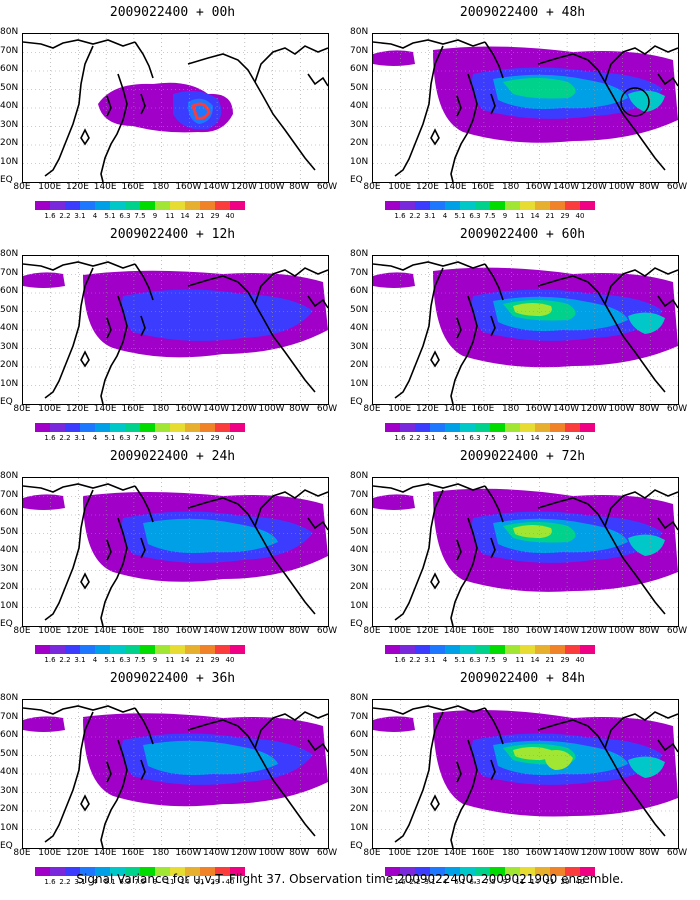 Image resolution: width=700 pixels, height=900 pixels. Describe the element at coordinates (185, 216) in the screenshot. I see `colorbar-label: 14` at that location.